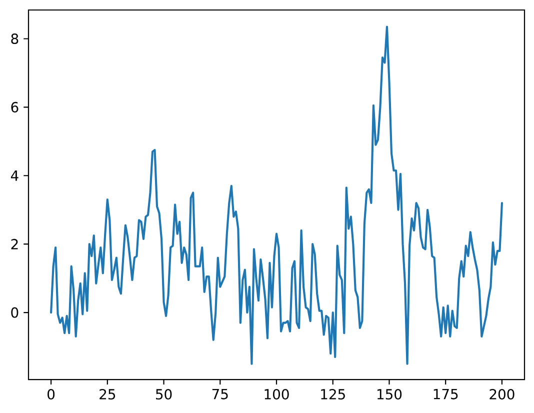 This screenshot has height=413, width=534. Describe the element at coordinates (502, 394) in the screenshot. I see `x-tick-label: 200` at that location.